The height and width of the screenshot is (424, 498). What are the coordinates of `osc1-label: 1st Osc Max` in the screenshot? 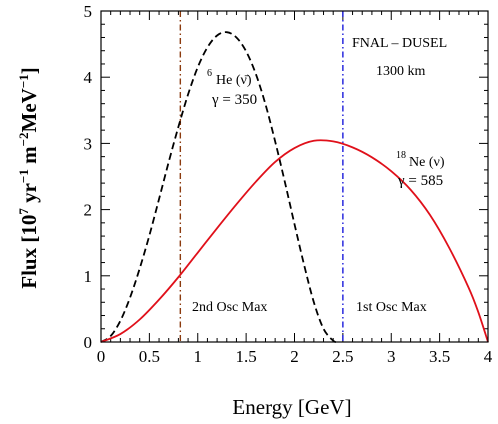 It's located at (391, 307).